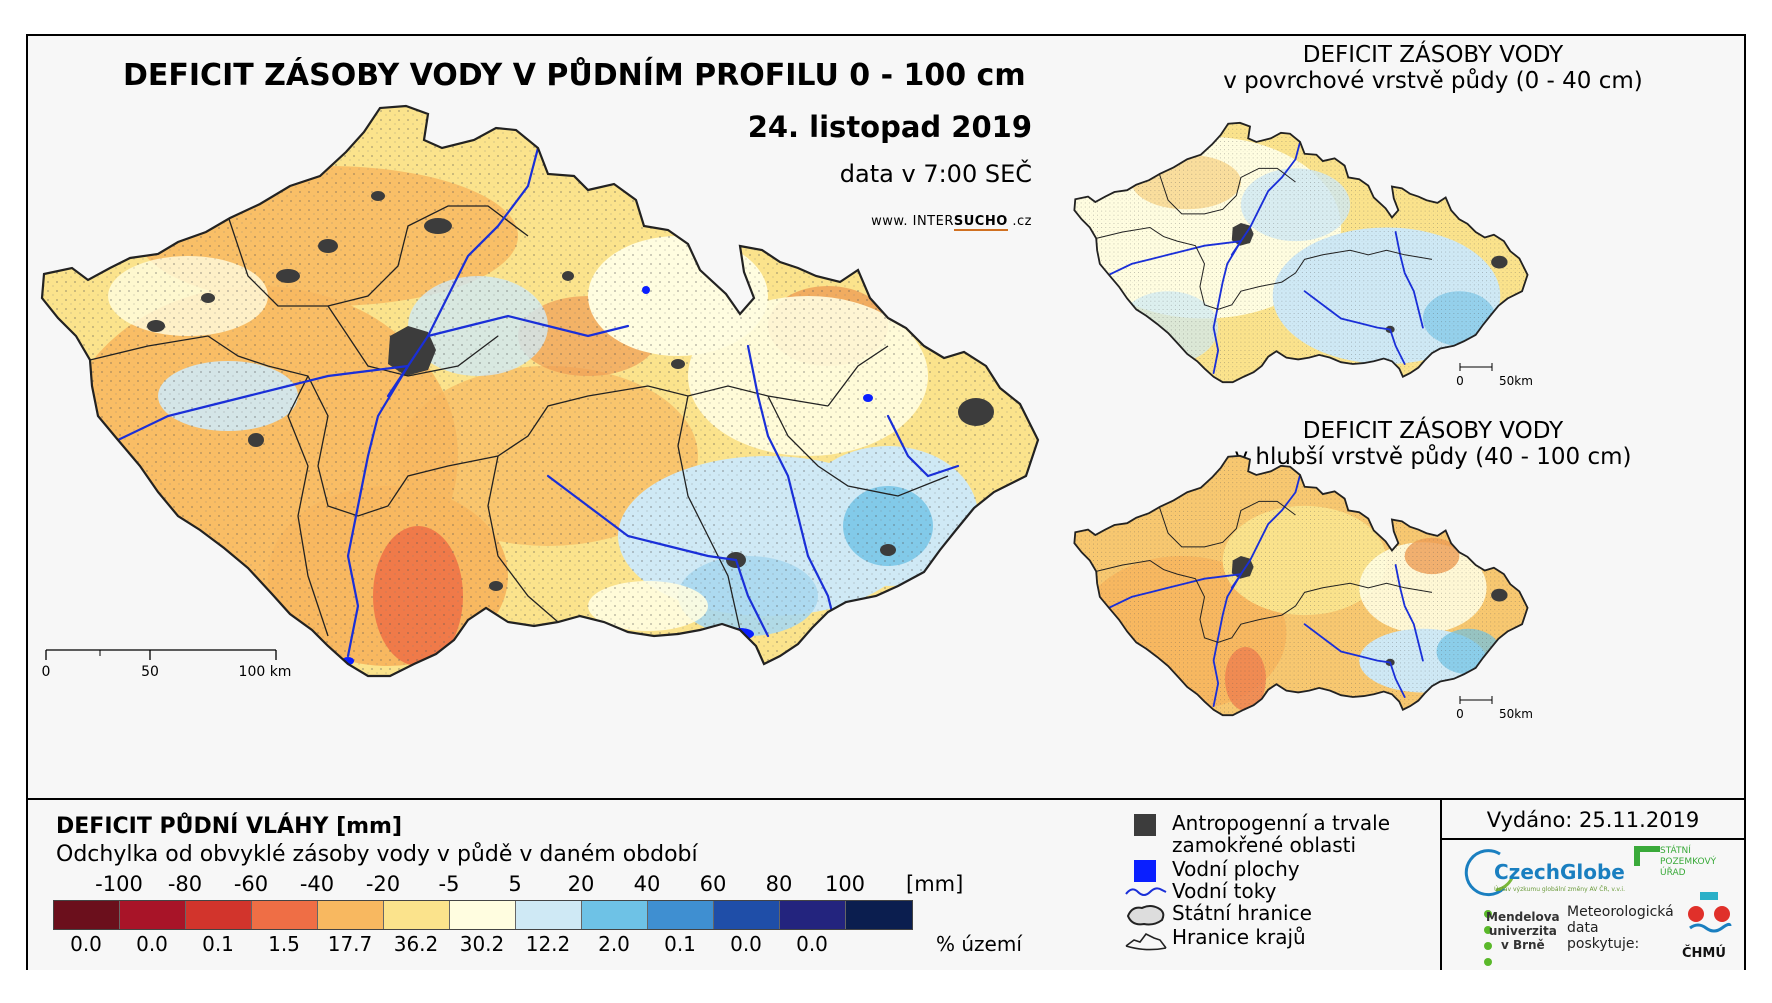 This screenshot has width=1772, height=1003. Describe the element at coordinates (1281, 823) in the screenshot. I see `legend-urban-line1: Antropogenní a trvale` at that location.